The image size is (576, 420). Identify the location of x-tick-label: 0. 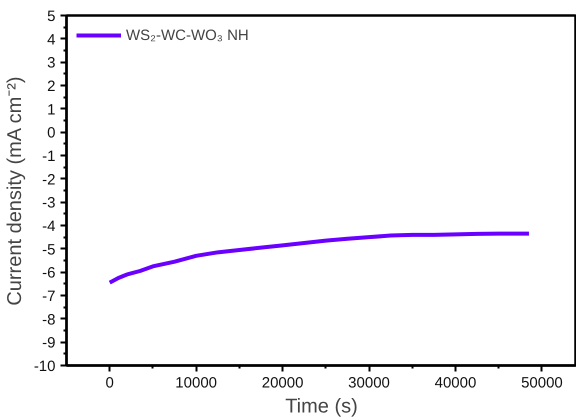
(110, 383).